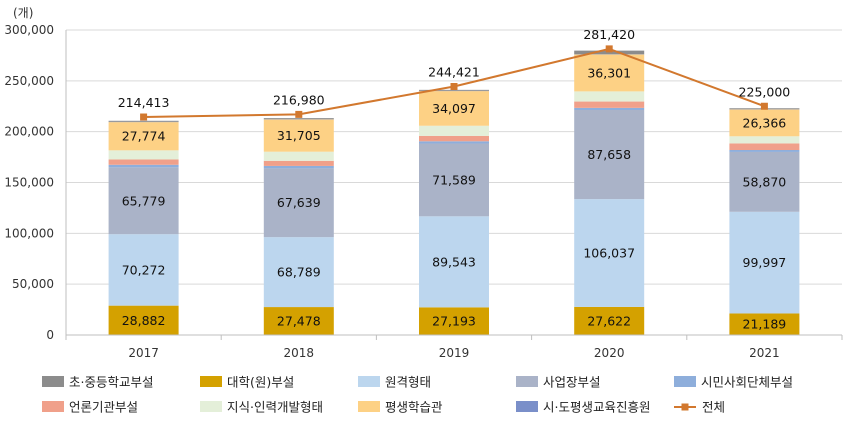 The width and height of the screenshot is (856, 423). What do you see at coordinates (454, 353) in the screenshot?
I see `x-tick-label: 2019` at bounding box center [454, 353].